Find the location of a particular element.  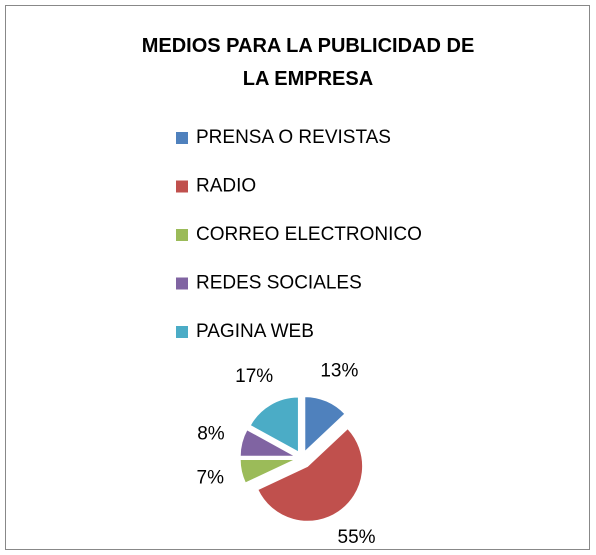

chart-title: MEDIOS PARA LA PUBLICIDAD DE LA EMPRESA is located at coordinates (308, 62).